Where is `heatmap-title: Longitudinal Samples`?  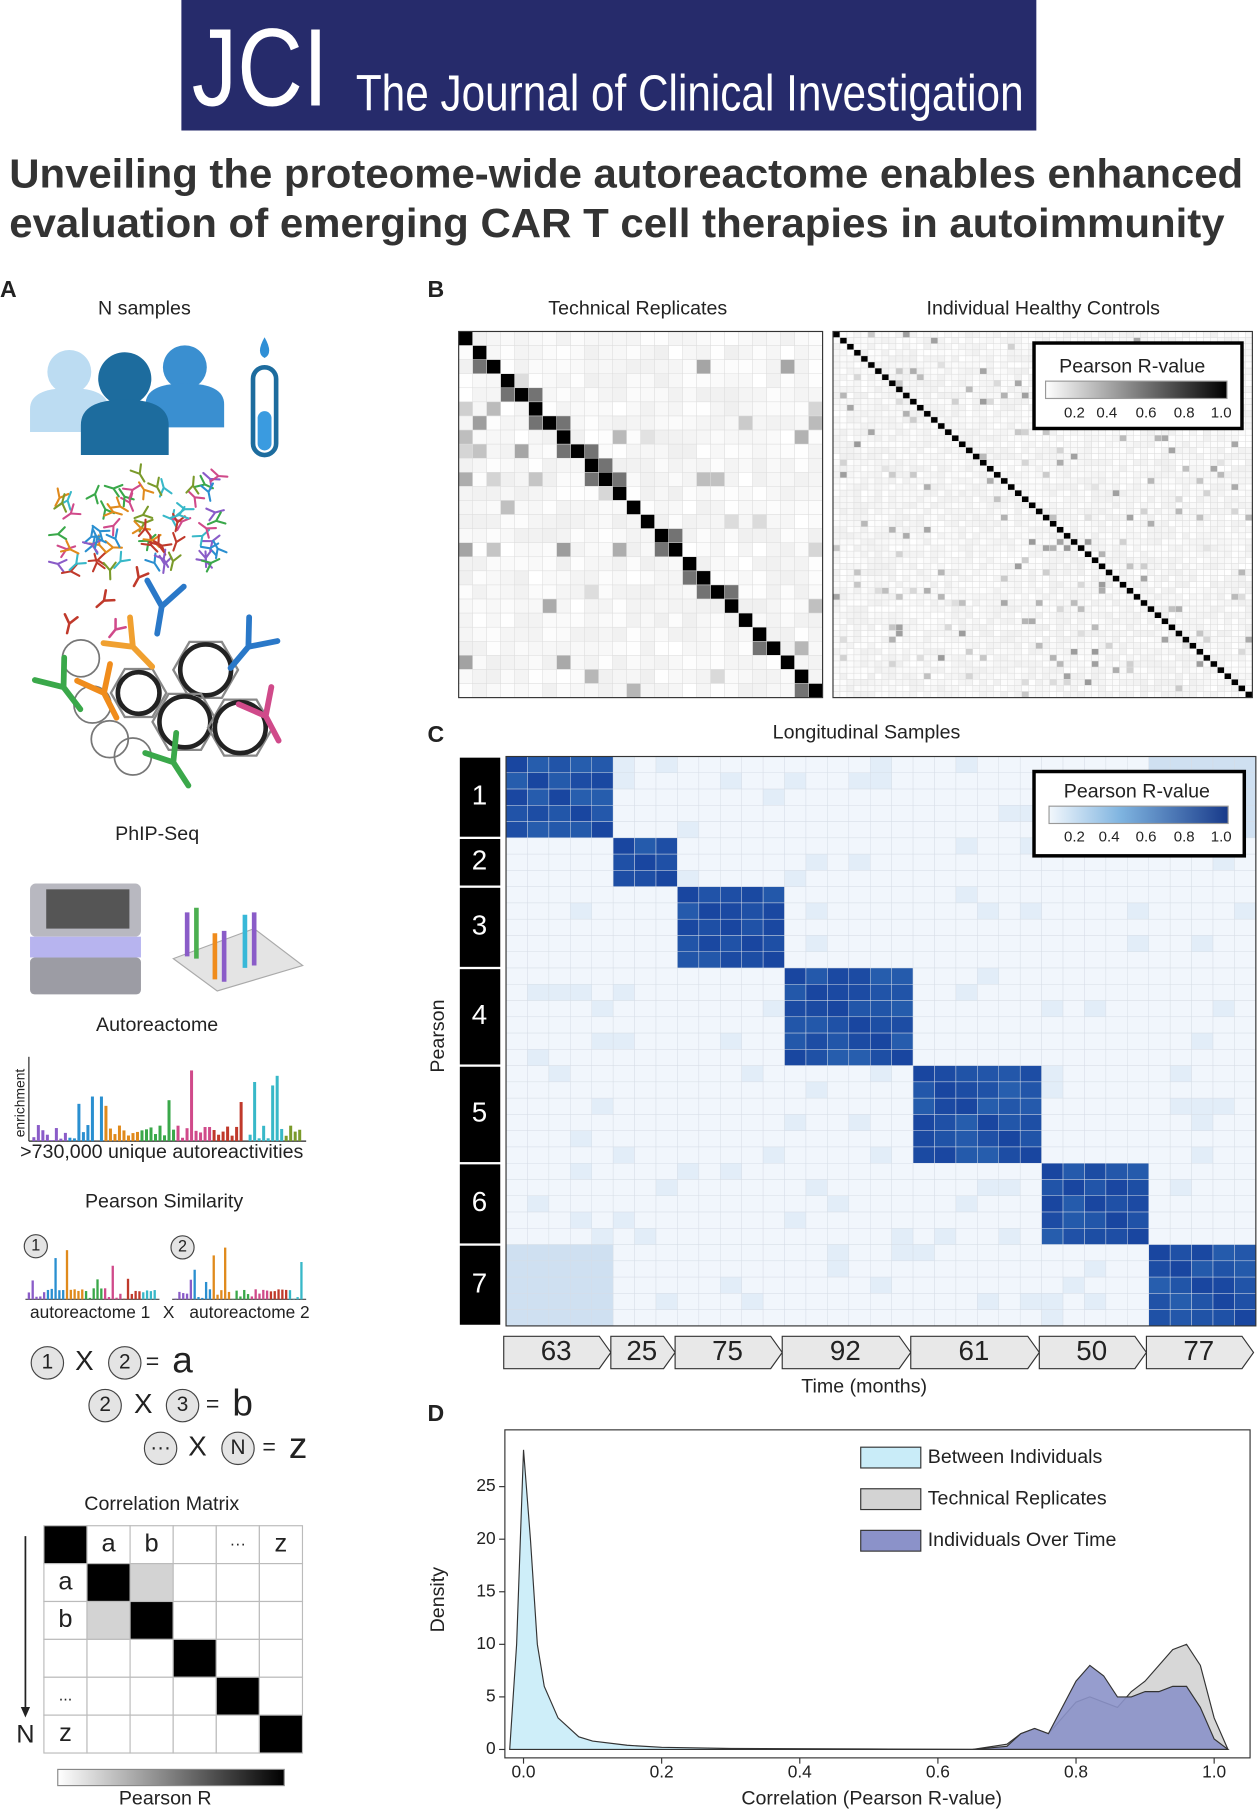 heatmap-title: Longitudinal Samples is located at coordinates (867, 733).